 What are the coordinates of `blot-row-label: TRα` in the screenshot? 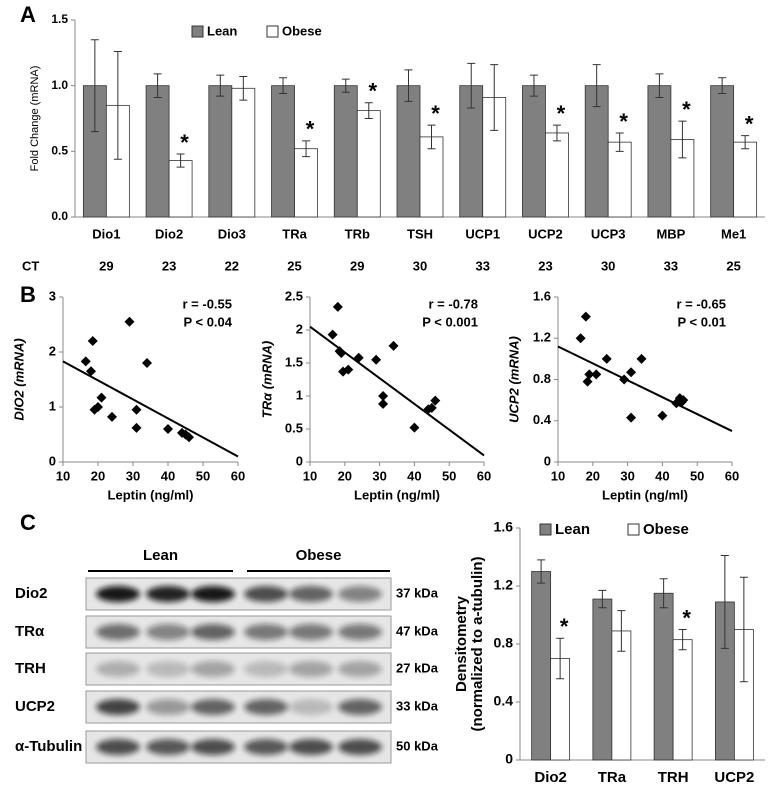 It's located at (30, 631).